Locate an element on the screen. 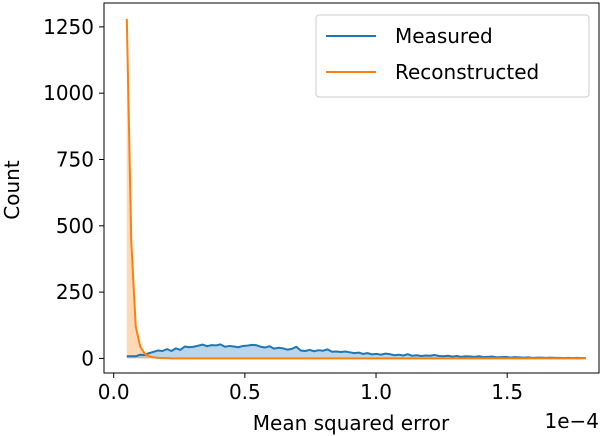 The height and width of the screenshot is (436, 602). legend: Measured Reconstructed is located at coordinates (452, 56).